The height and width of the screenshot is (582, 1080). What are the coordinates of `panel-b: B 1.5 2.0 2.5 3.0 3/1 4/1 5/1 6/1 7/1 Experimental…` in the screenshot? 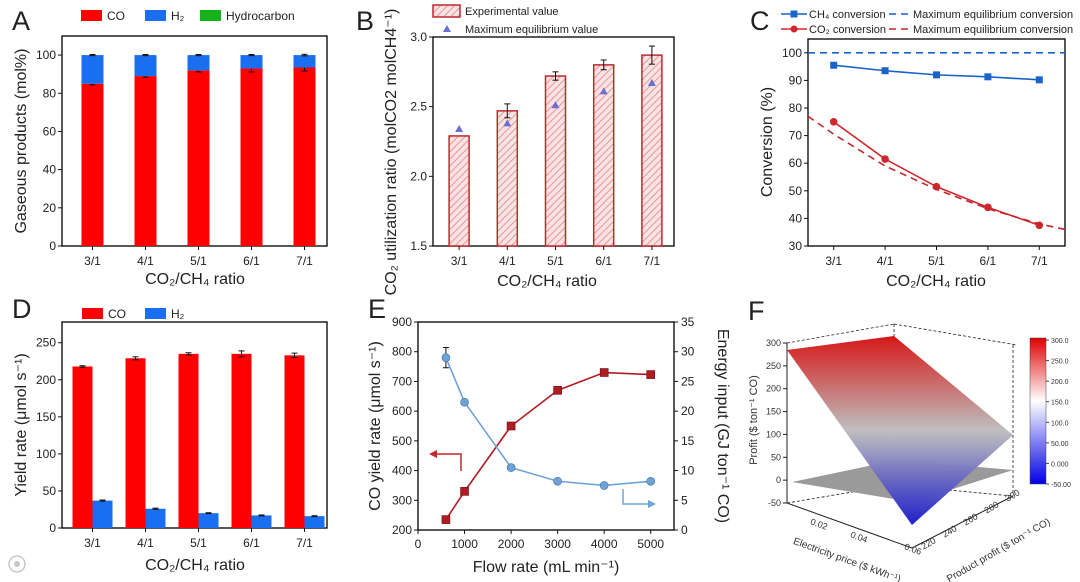 It's located at (515, 149).